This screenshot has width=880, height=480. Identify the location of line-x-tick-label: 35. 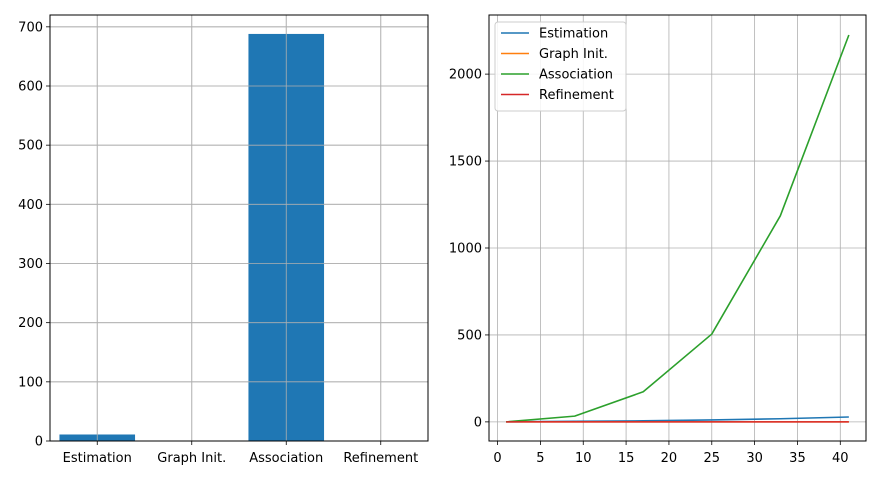
(797, 458).